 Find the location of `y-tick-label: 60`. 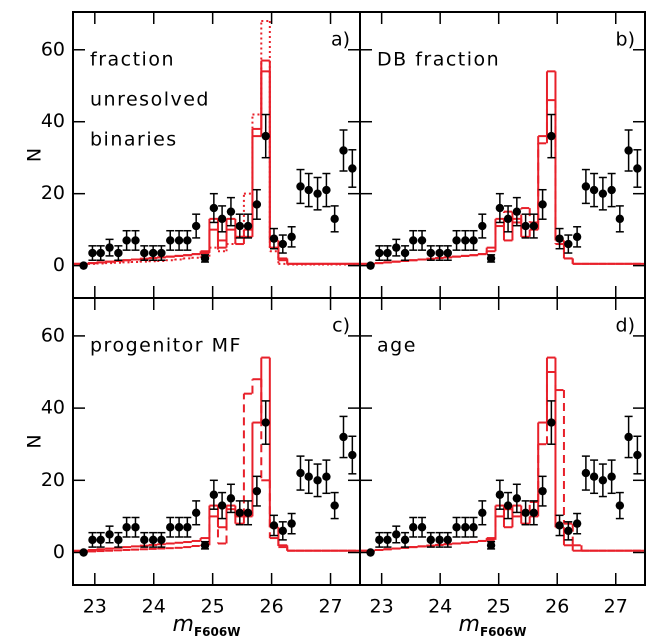

y-tick-label: 60 is located at coordinates (53, 335).